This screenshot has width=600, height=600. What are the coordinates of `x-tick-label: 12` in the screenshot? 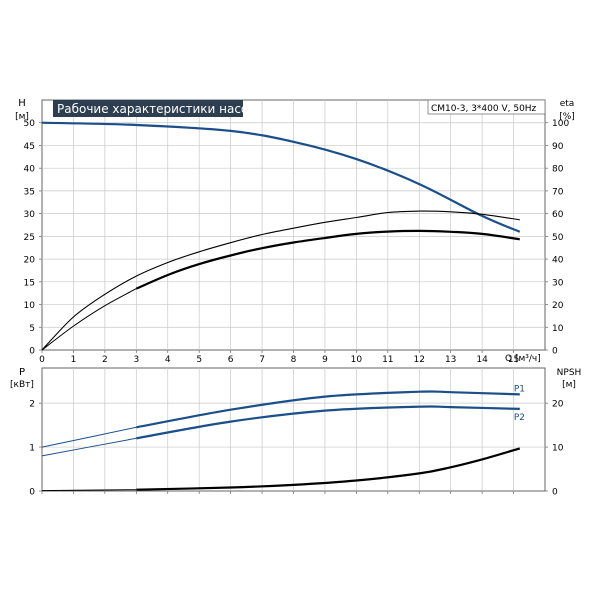 It's located at (419, 360).